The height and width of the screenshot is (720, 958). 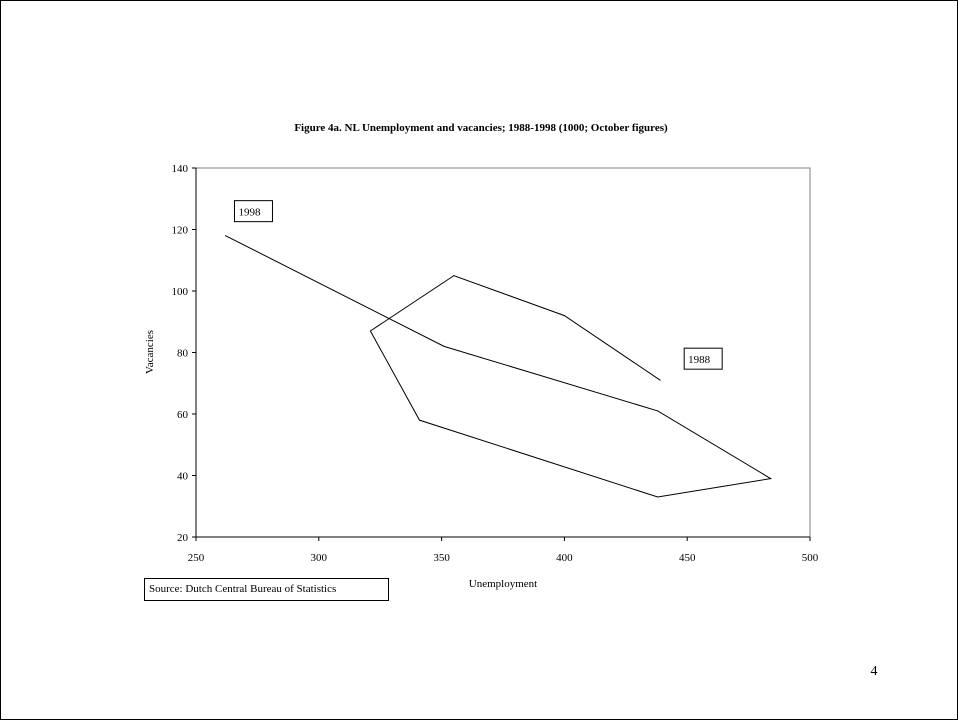 I want to click on y-ticks: 20 40 60 80 100 120 140, so click(x=184, y=353).